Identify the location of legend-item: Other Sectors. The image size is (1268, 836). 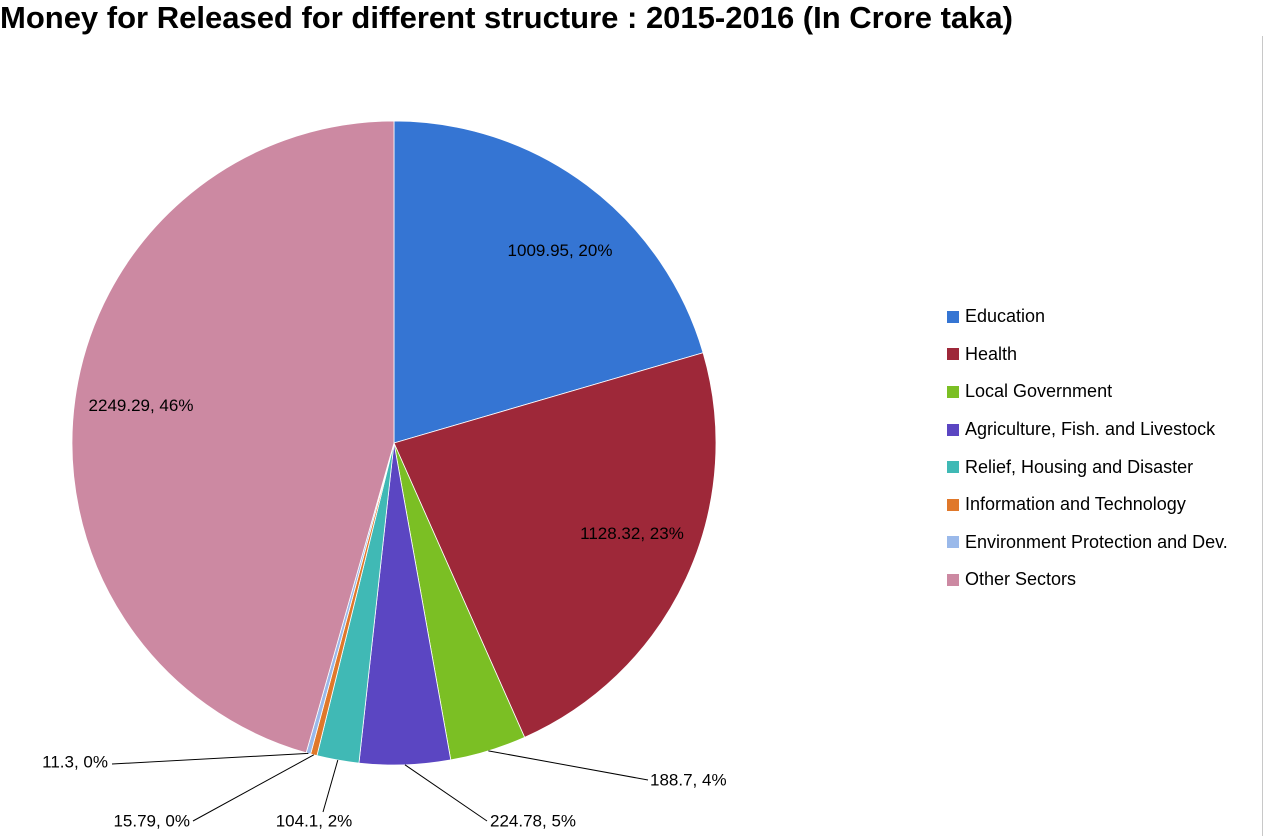
(1087, 580).